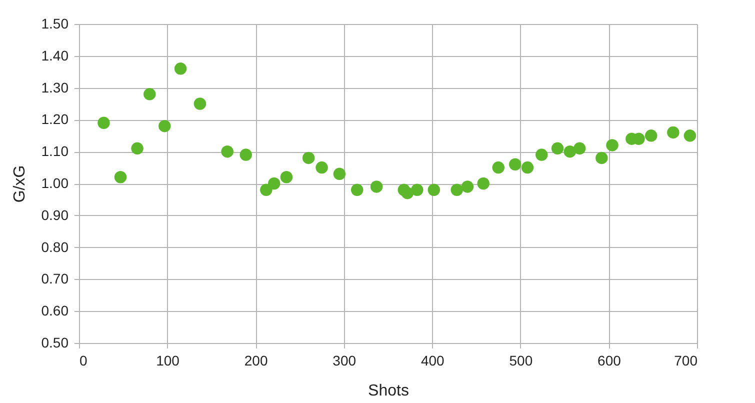 This screenshot has width=755, height=403. Describe the element at coordinates (686, 360) in the screenshot. I see `x-tick-label: 700` at that location.